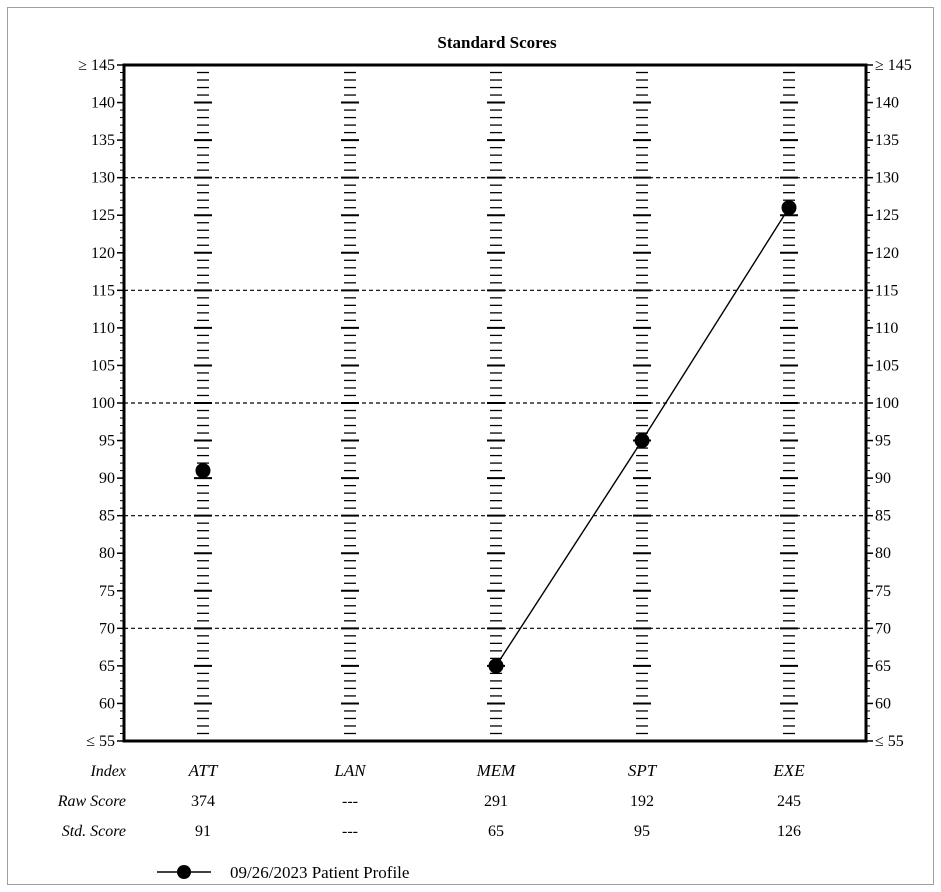  Describe the element at coordinates (887, 215) in the screenshot. I see `y-tick-label-right: 125` at that location.